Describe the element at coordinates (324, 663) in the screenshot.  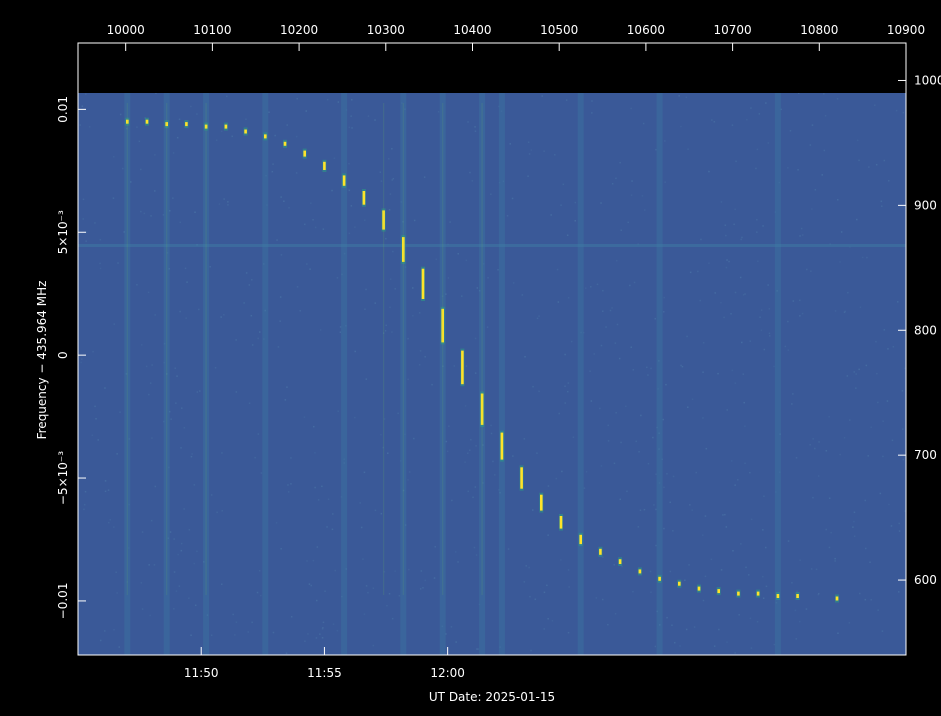
I see `x-axis-bottom: 11:50 11:55 12:00` at that location.